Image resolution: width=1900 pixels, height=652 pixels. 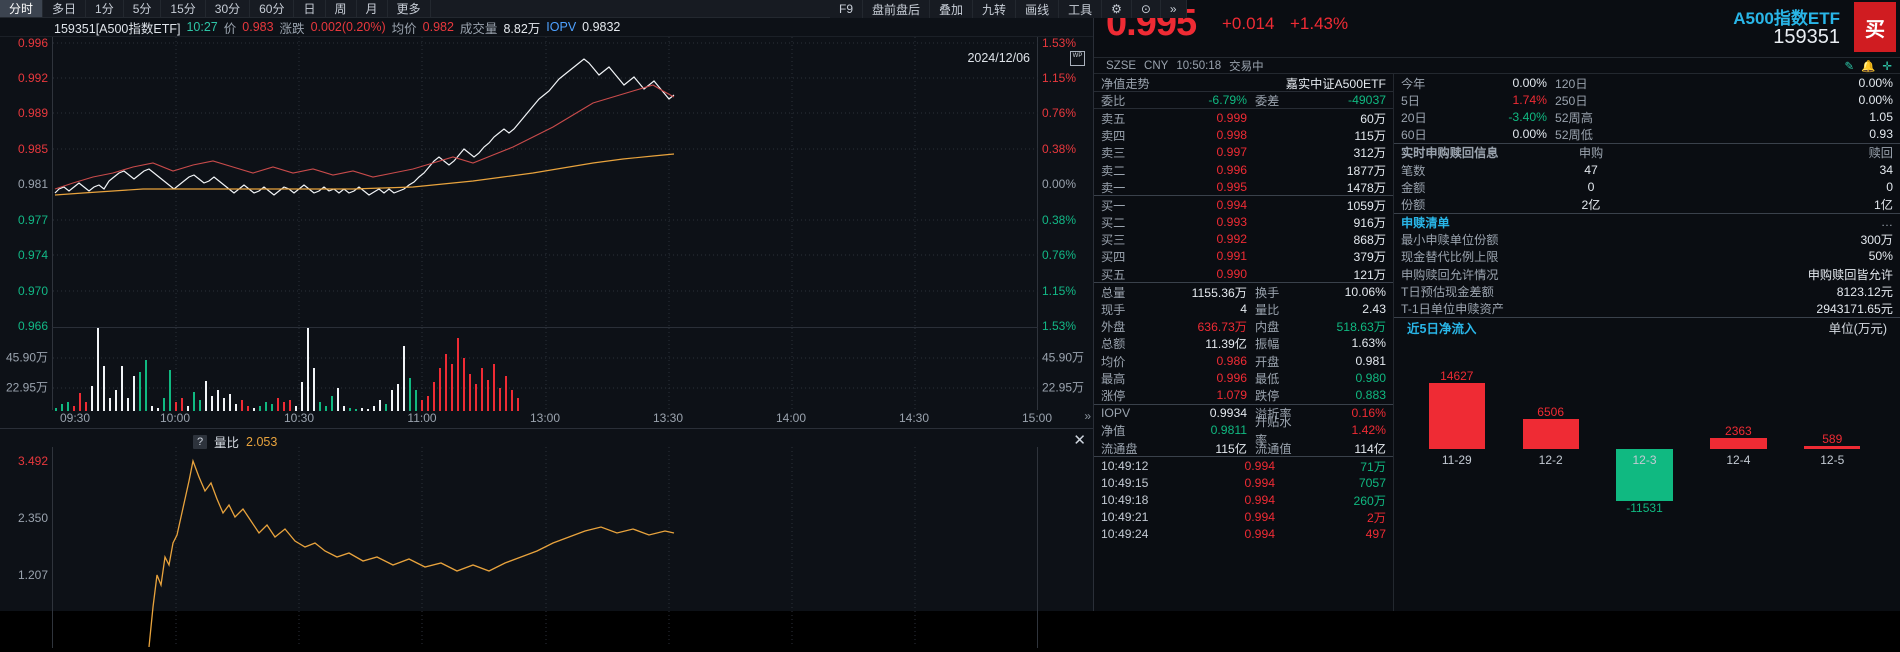 What do you see at coordinates (1059, 113) in the screenshot?
I see `axis-tick-pct: 0.76%` at bounding box center [1059, 113].